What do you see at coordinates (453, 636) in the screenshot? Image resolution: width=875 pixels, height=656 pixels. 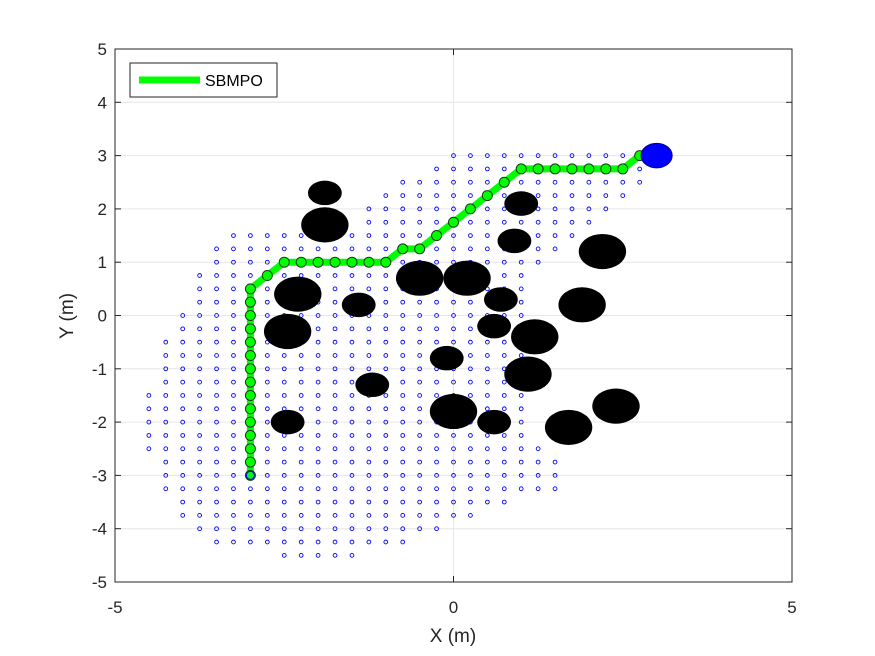 I see `x-axis-label: X (m)` at bounding box center [453, 636].